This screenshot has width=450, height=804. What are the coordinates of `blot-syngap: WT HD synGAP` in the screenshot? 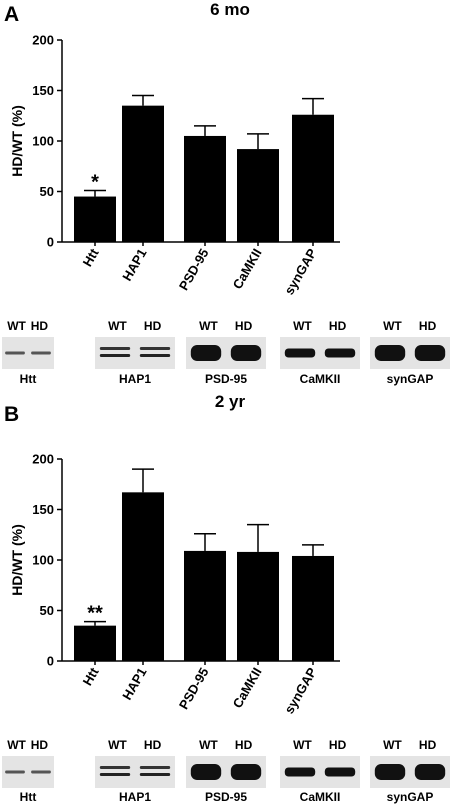 It's located at (410, 352).